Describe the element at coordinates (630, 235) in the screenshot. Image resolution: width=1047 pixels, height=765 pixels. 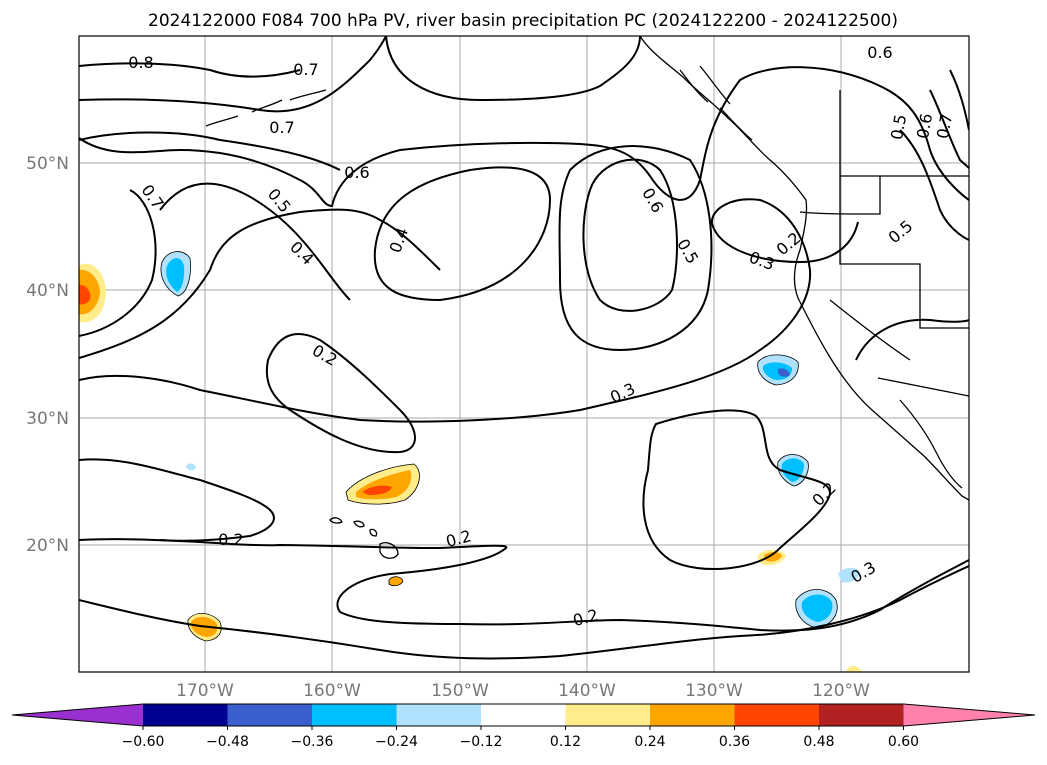
I see `contour-0.6-mid` at that location.